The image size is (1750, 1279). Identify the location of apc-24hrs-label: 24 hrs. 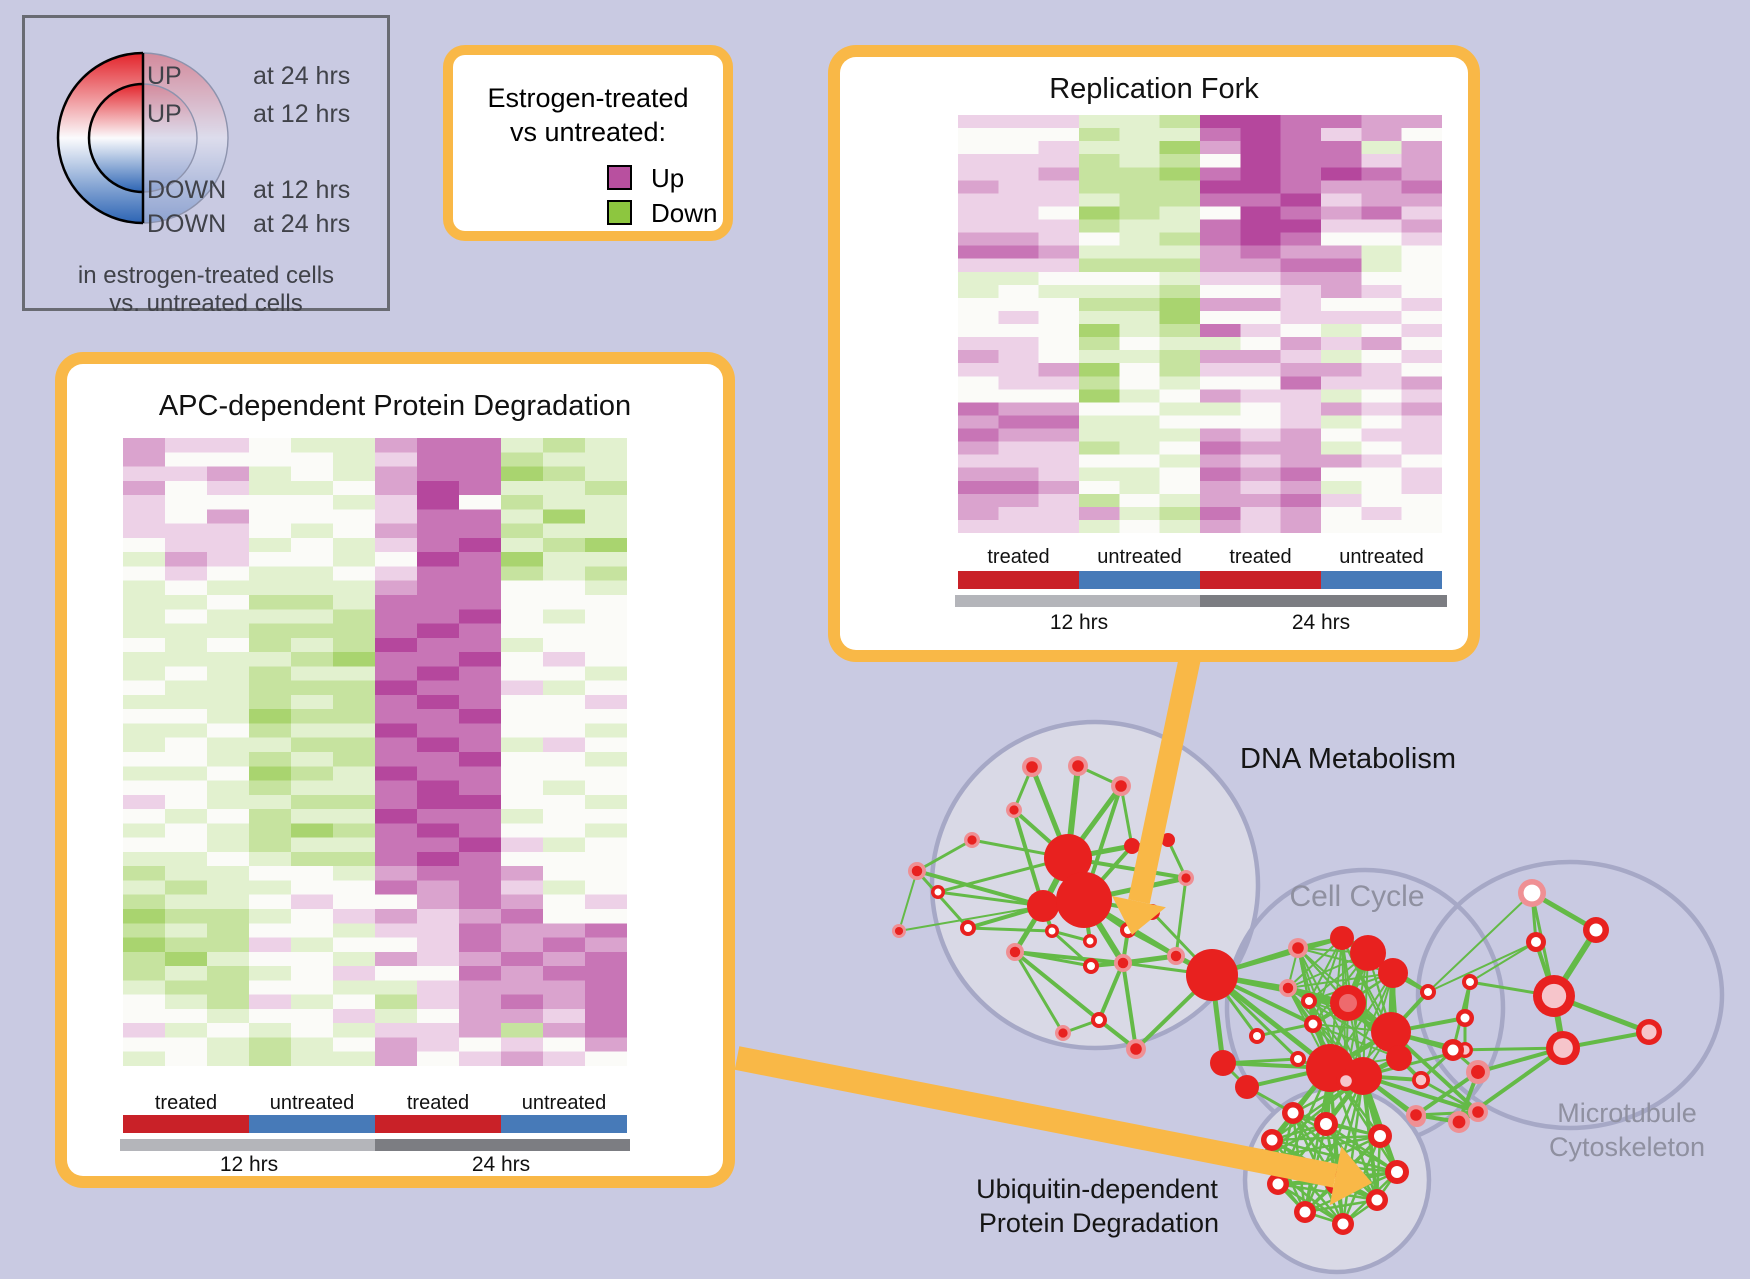
(501, 1164).